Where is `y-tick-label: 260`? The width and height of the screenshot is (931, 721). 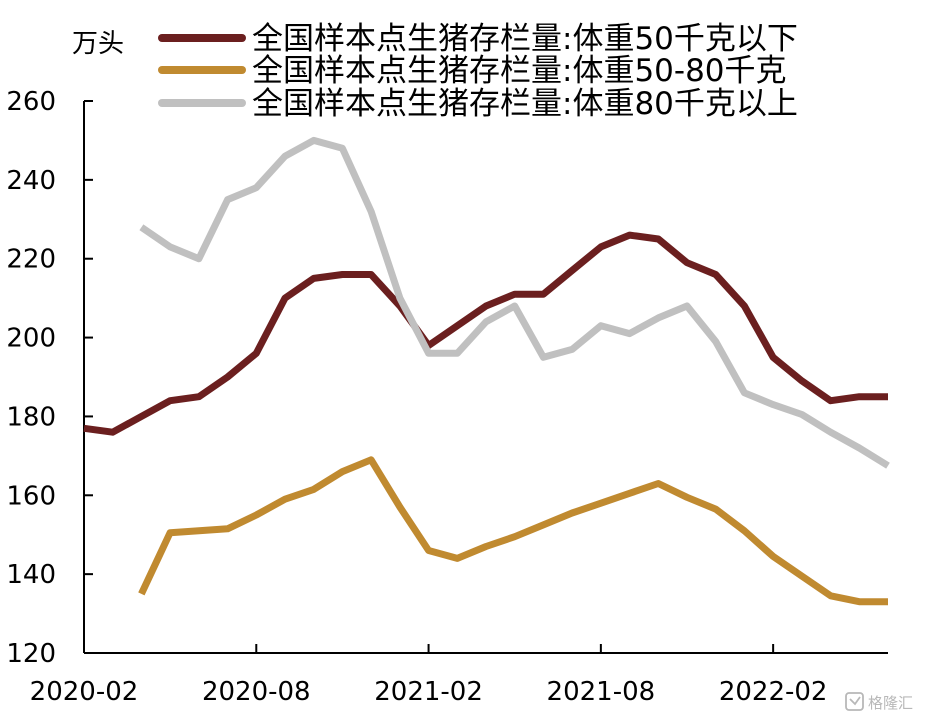
y-tick-label: 260 is located at coordinates (31, 102).